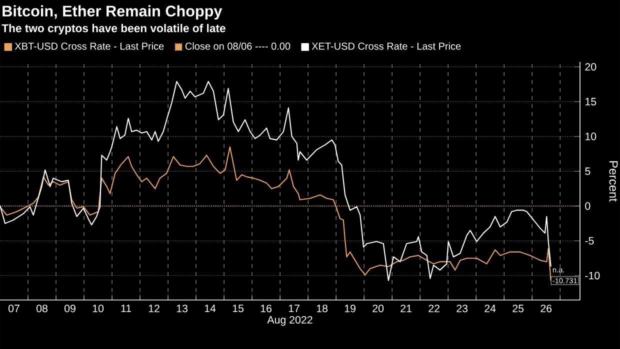 The image size is (620, 349). What do you see at coordinates (350, 308) in the screenshot?
I see `x-tick-label: 19` at bounding box center [350, 308].